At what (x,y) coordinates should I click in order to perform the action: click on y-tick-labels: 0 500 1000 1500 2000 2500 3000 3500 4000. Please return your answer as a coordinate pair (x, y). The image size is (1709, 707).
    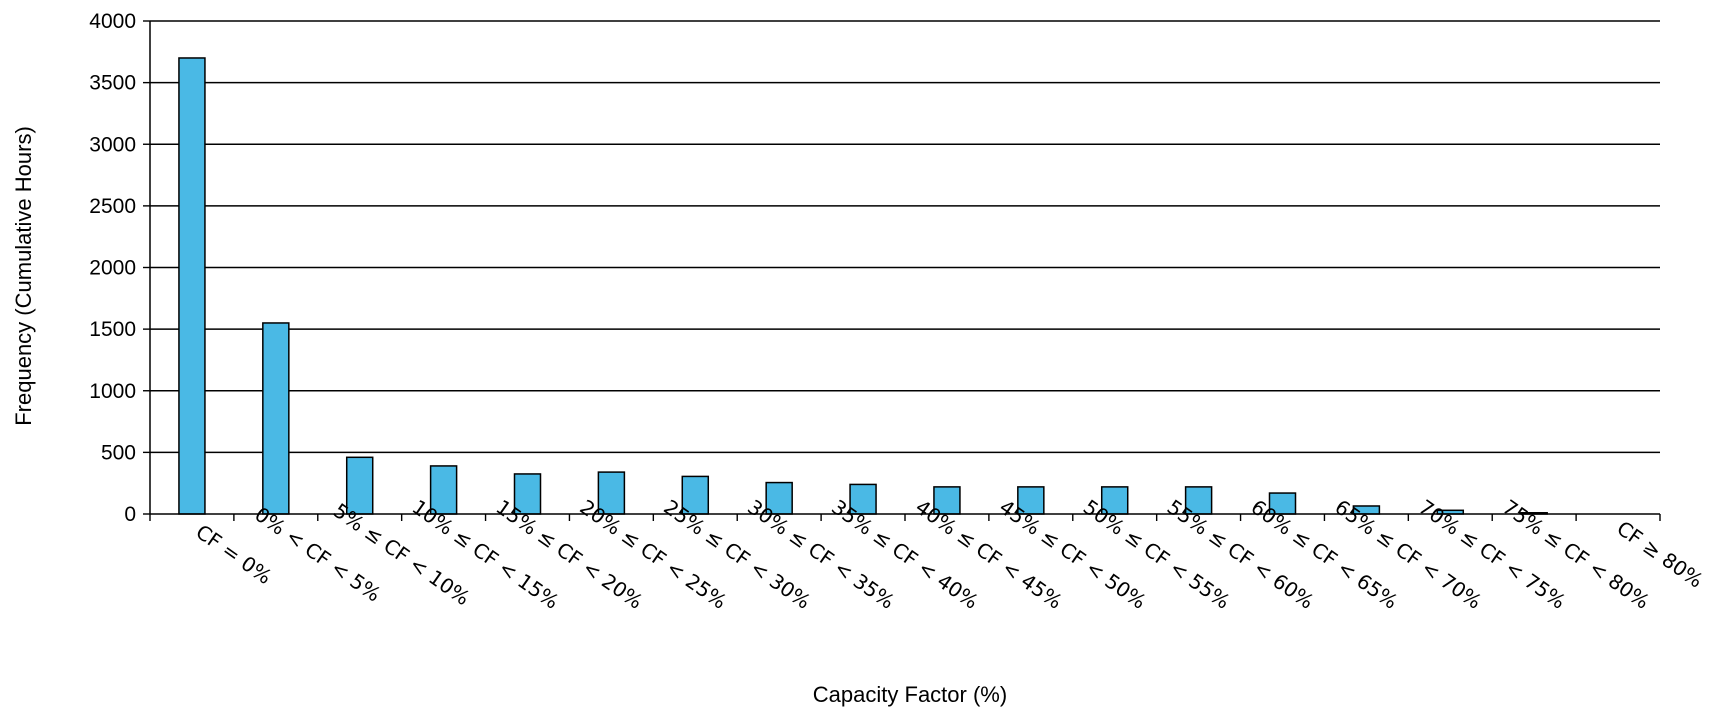
    Looking at the image, I should click on (112, 268).